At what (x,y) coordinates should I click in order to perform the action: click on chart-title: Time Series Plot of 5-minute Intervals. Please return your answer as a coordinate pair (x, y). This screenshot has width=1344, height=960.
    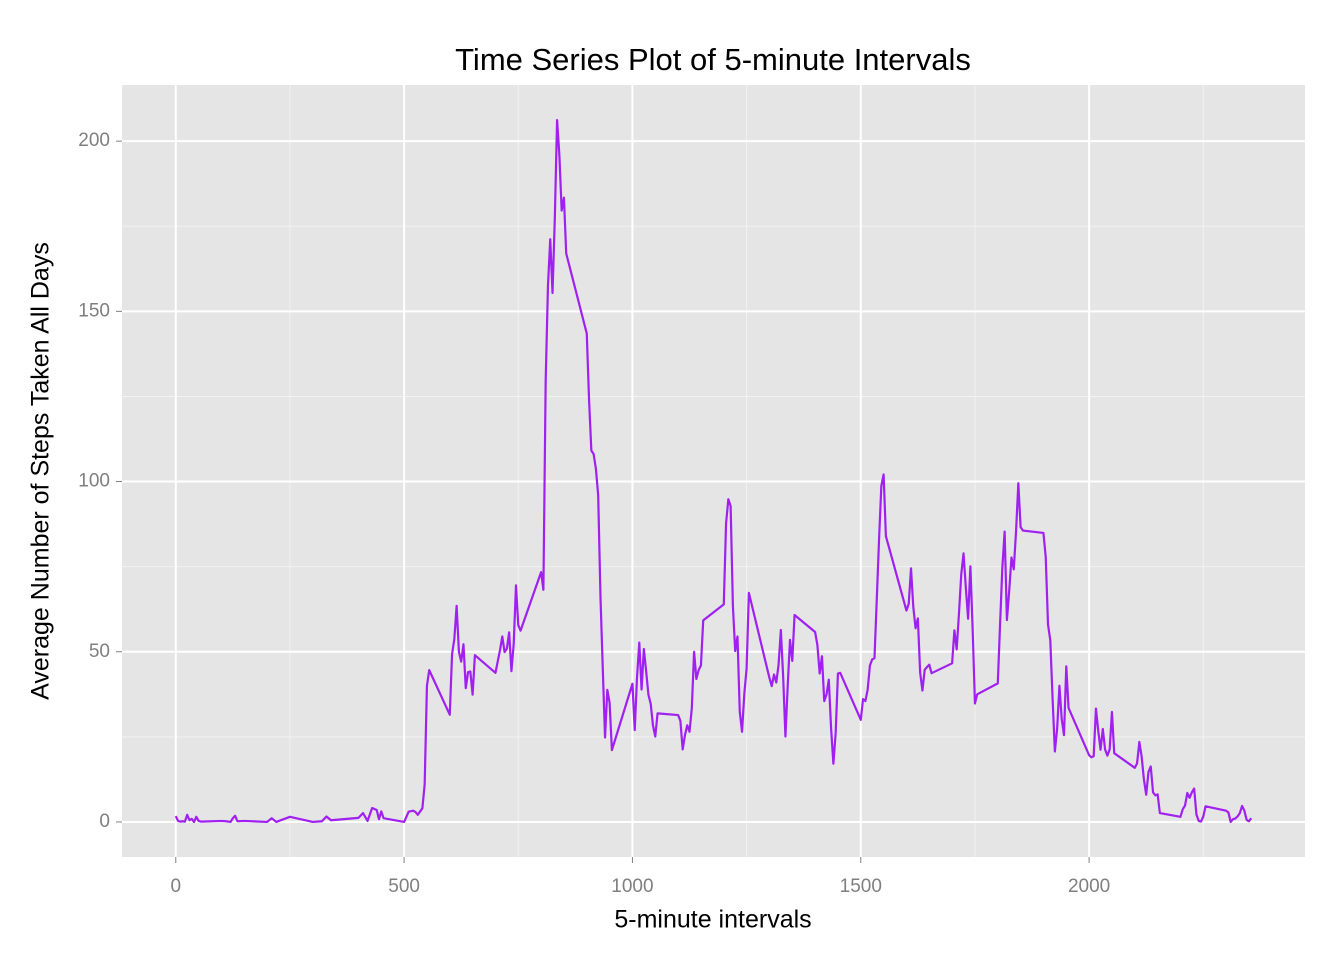
    Looking at the image, I should click on (713, 59).